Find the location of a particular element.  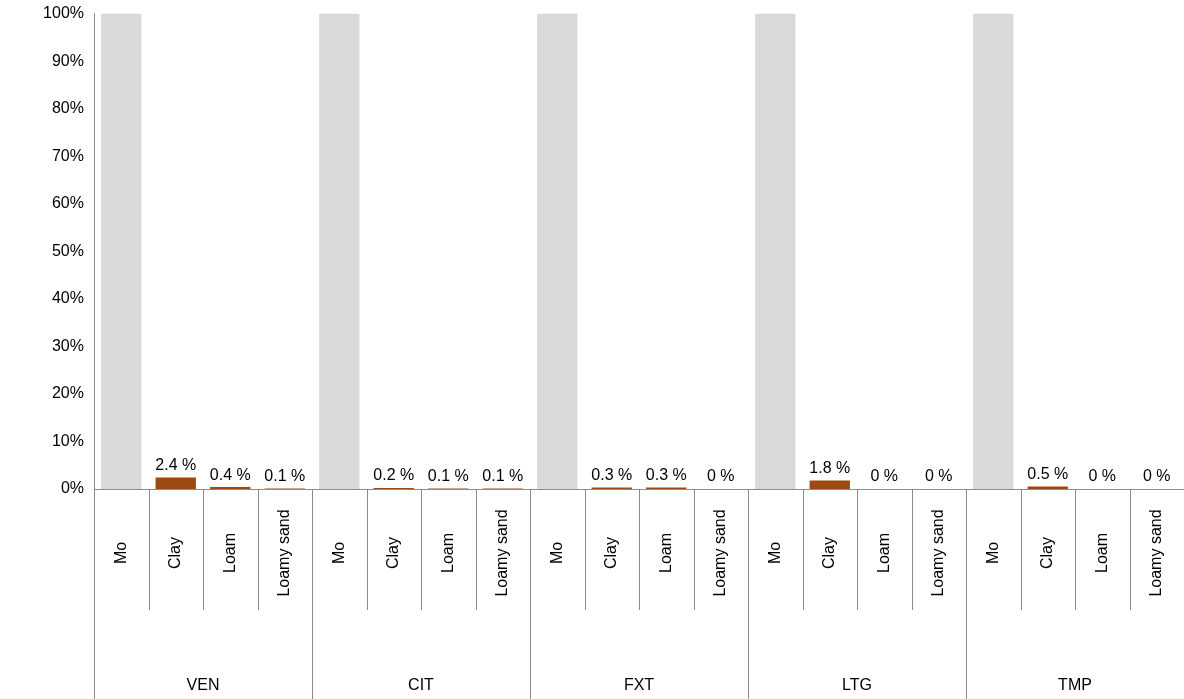

text: LTG is located at coordinates (857, 685).